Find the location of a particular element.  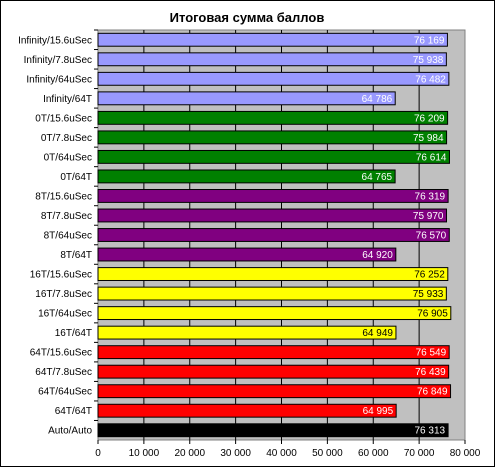

category-label: 8T/15.6uSec is located at coordinates (63, 196).